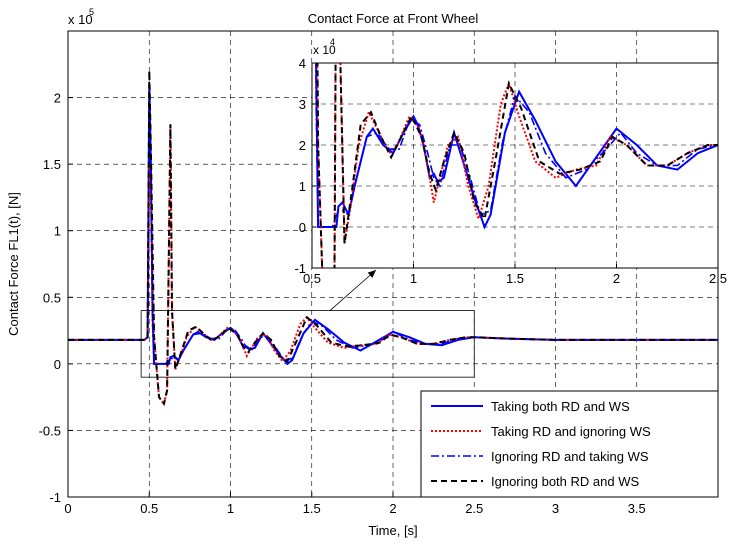  Describe the element at coordinates (560, 406) in the screenshot. I see `legend-entry-label: Taking both RD and WS` at that location.